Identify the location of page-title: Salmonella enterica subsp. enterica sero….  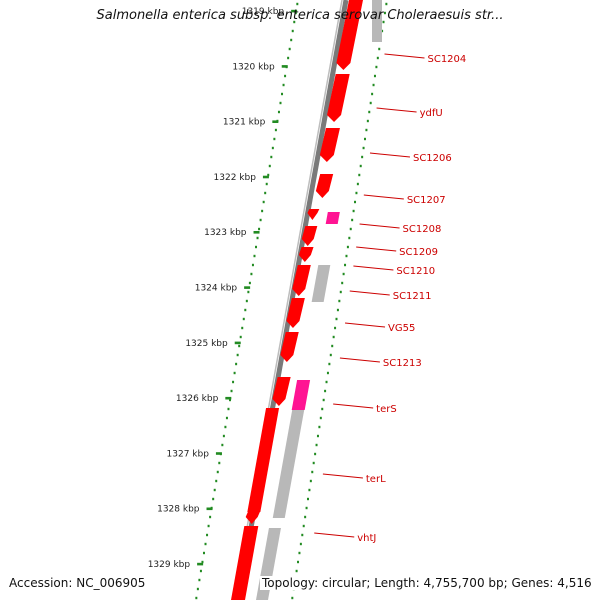
(300, 15).